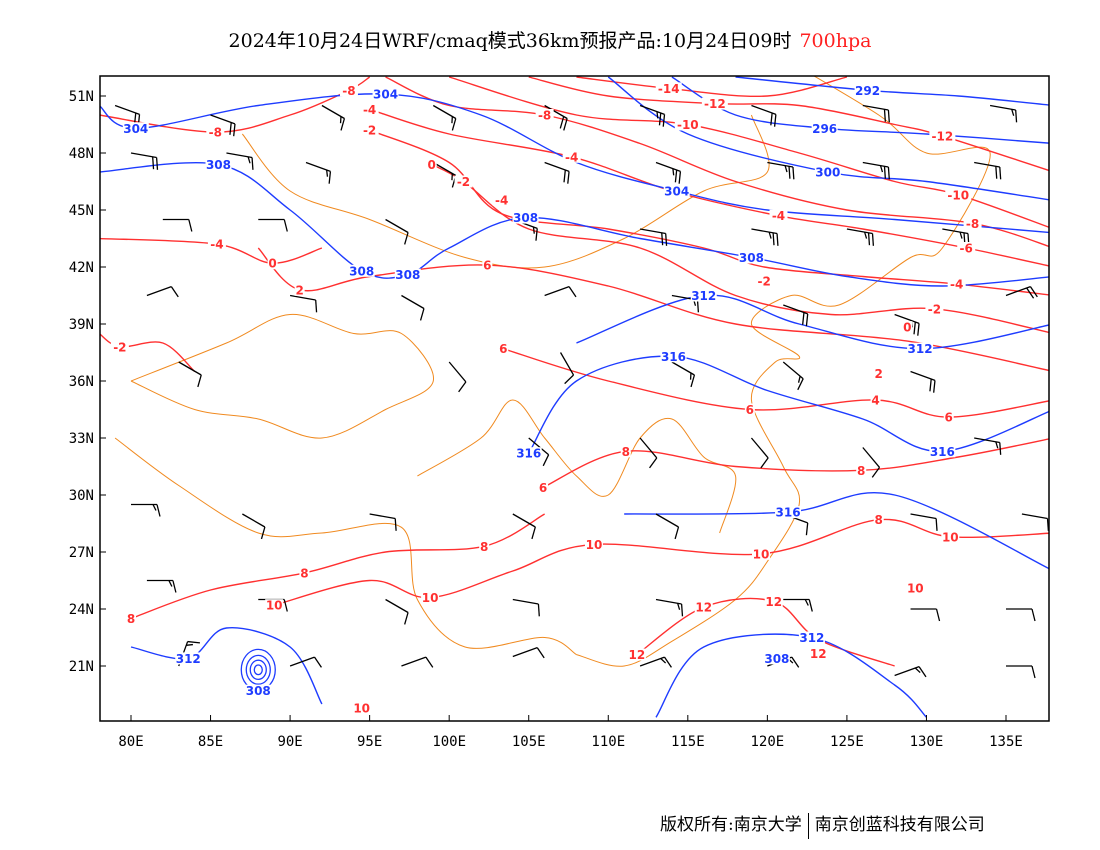 The width and height of the screenshot is (1100, 850). Describe the element at coordinates (81, 268) in the screenshot. I see `y-tick-label: 42N` at that location.